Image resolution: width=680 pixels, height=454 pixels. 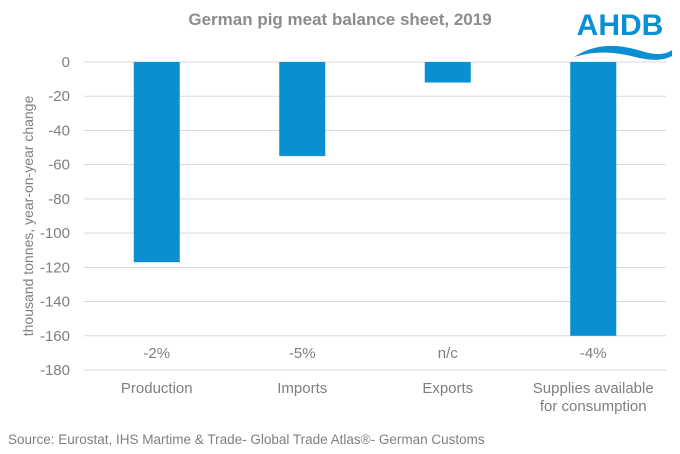 I want to click on category-label: Exports, so click(x=447, y=388).